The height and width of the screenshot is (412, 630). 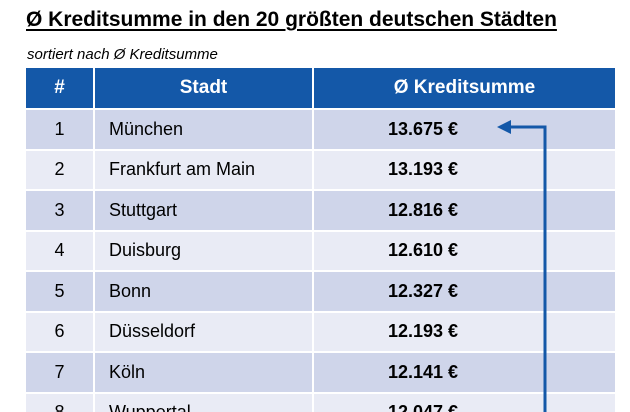 I want to click on rank-cell: 4, so click(x=60, y=249).